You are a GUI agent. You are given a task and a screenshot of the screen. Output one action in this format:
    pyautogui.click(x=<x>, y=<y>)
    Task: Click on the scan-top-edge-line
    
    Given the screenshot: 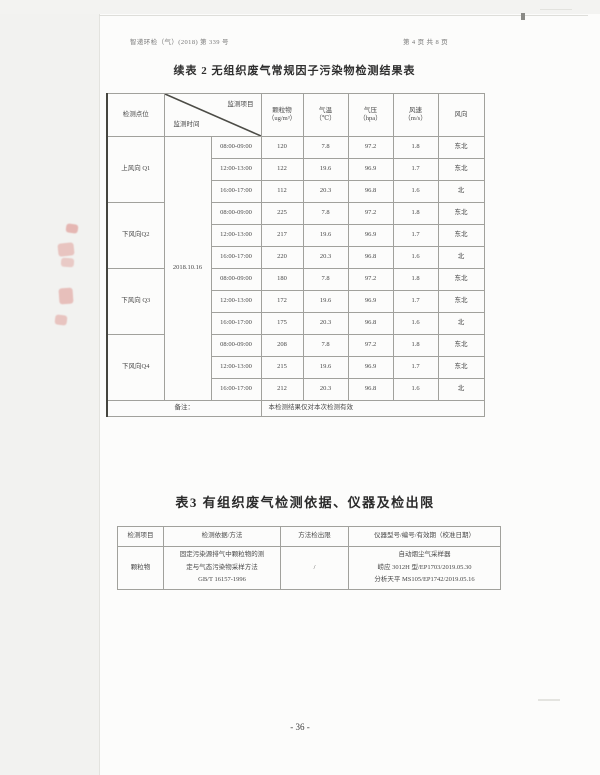 What is the action you would take?
    pyautogui.click(x=343, y=15)
    